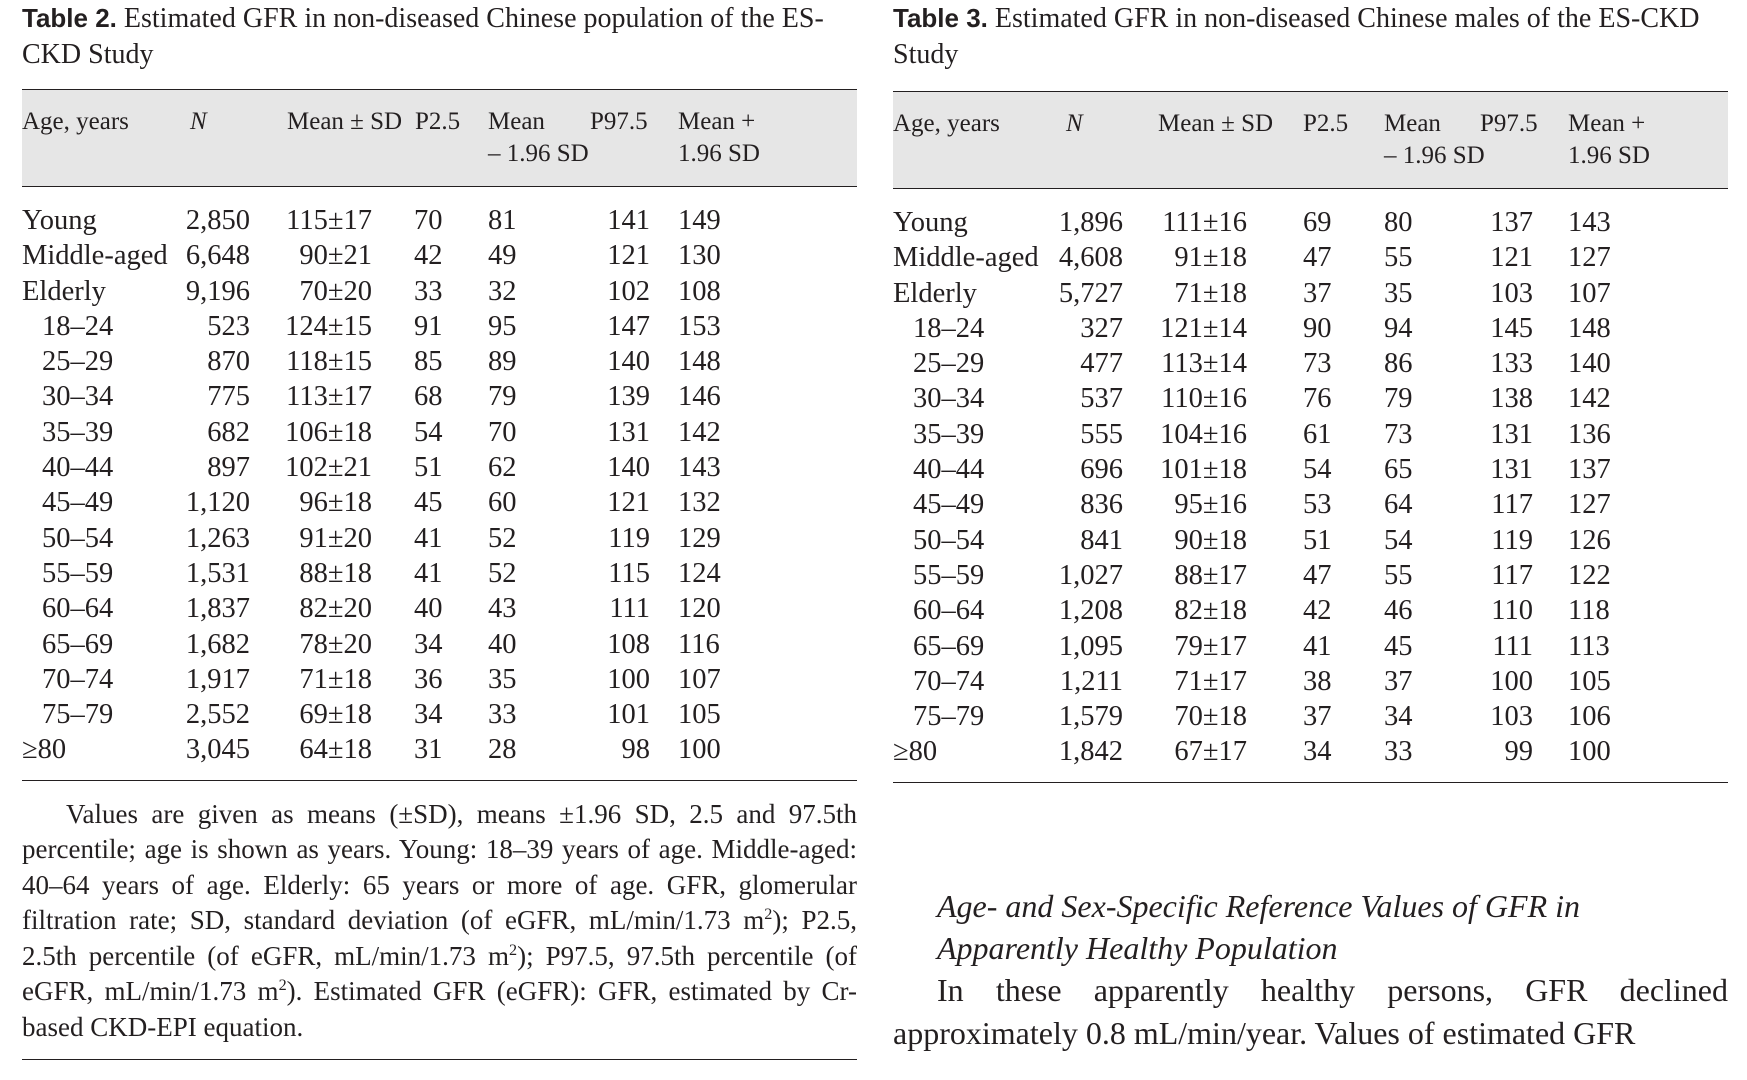  Describe the element at coordinates (1589, 470) in the screenshot. I see `cell-mean_plus: 137` at that location.